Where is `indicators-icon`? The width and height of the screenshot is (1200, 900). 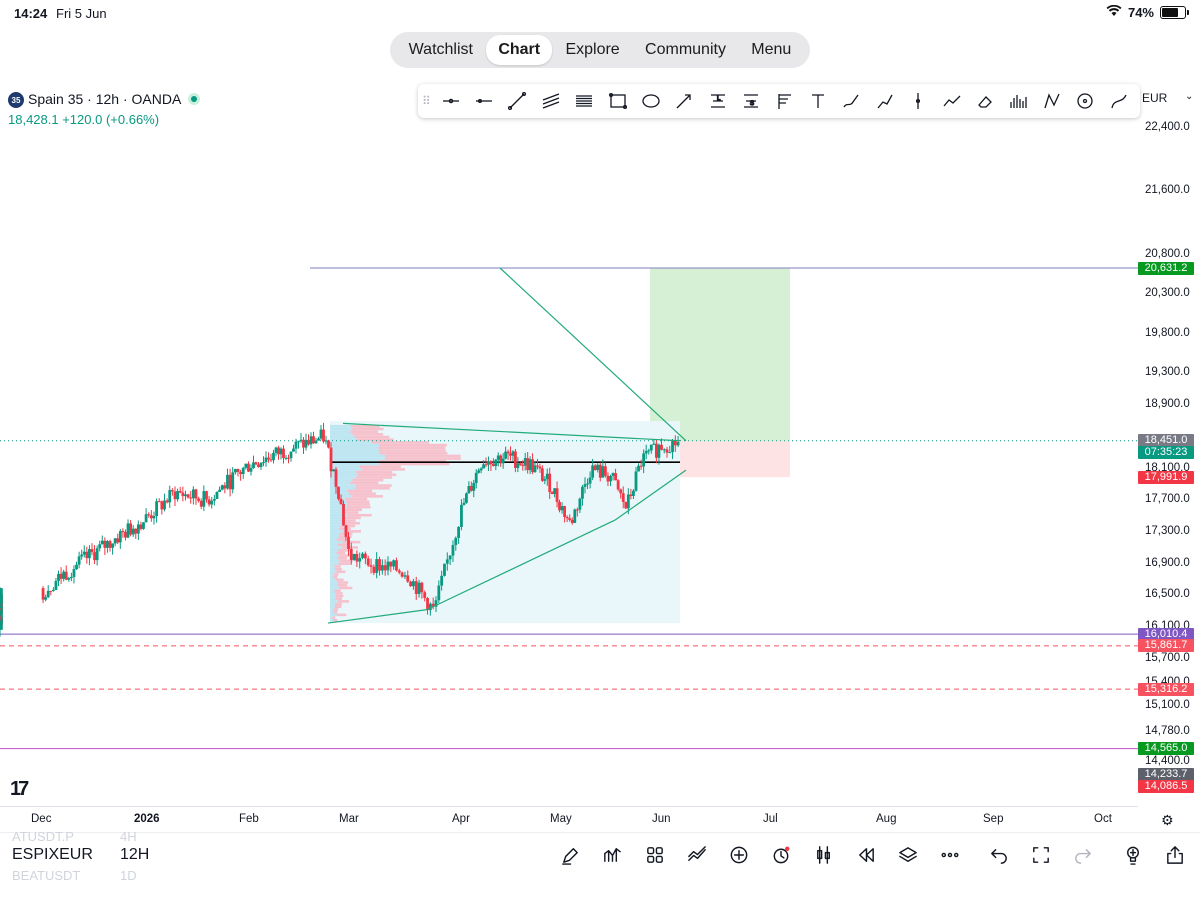
indicators-icon is located at coordinates (612, 855).